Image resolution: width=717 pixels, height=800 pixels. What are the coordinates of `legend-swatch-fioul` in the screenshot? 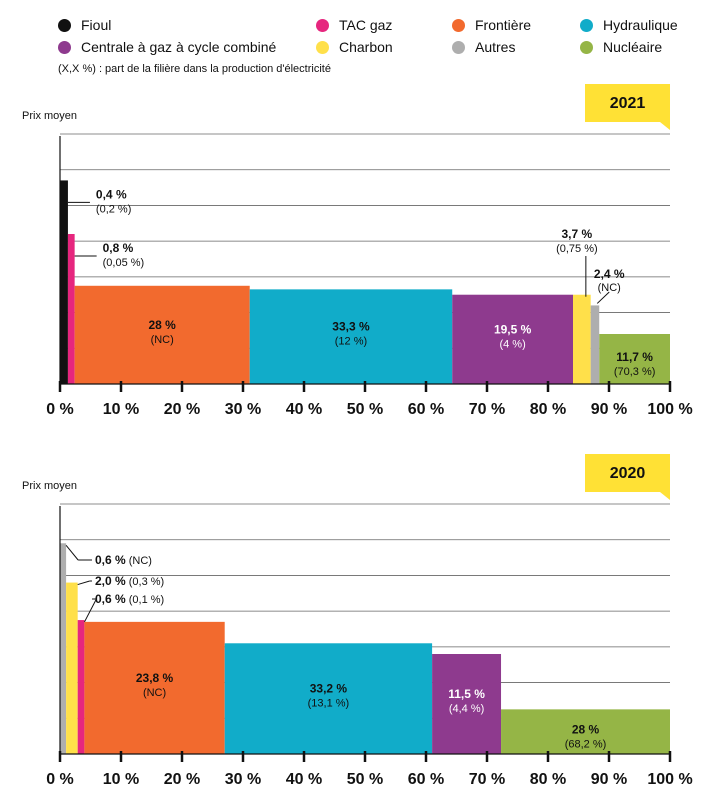 It's located at (64, 25).